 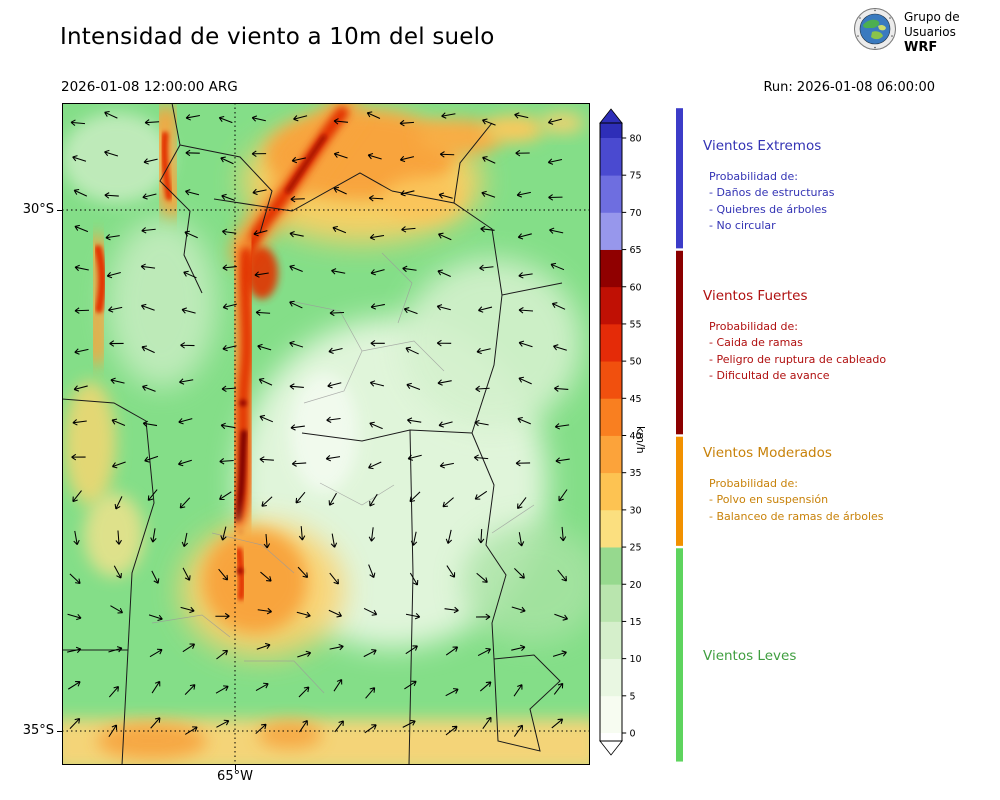 What do you see at coordinates (636, 659) in the screenshot?
I see `colorbar-tick-label: 10` at bounding box center [636, 659].